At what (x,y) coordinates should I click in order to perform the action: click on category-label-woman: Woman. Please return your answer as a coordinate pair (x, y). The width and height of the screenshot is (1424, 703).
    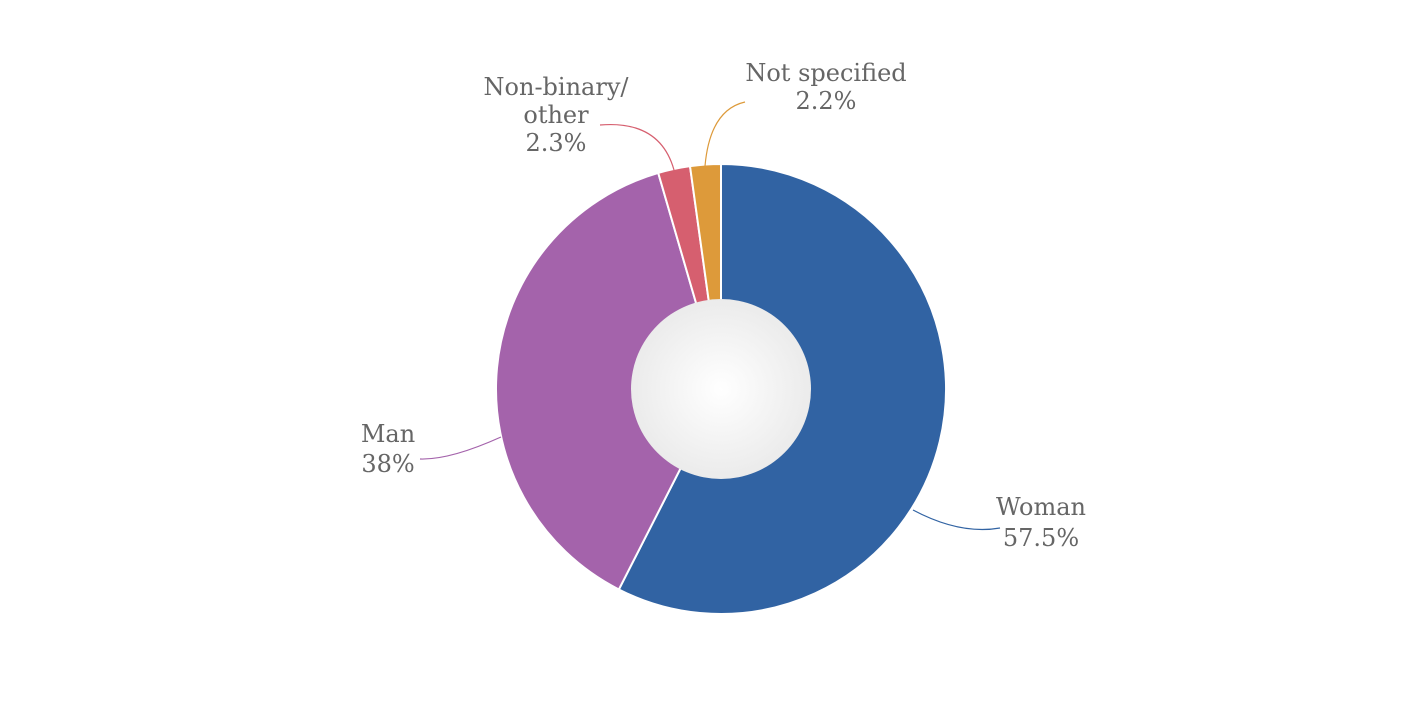
    Looking at the image, I should click on (1041, 507).